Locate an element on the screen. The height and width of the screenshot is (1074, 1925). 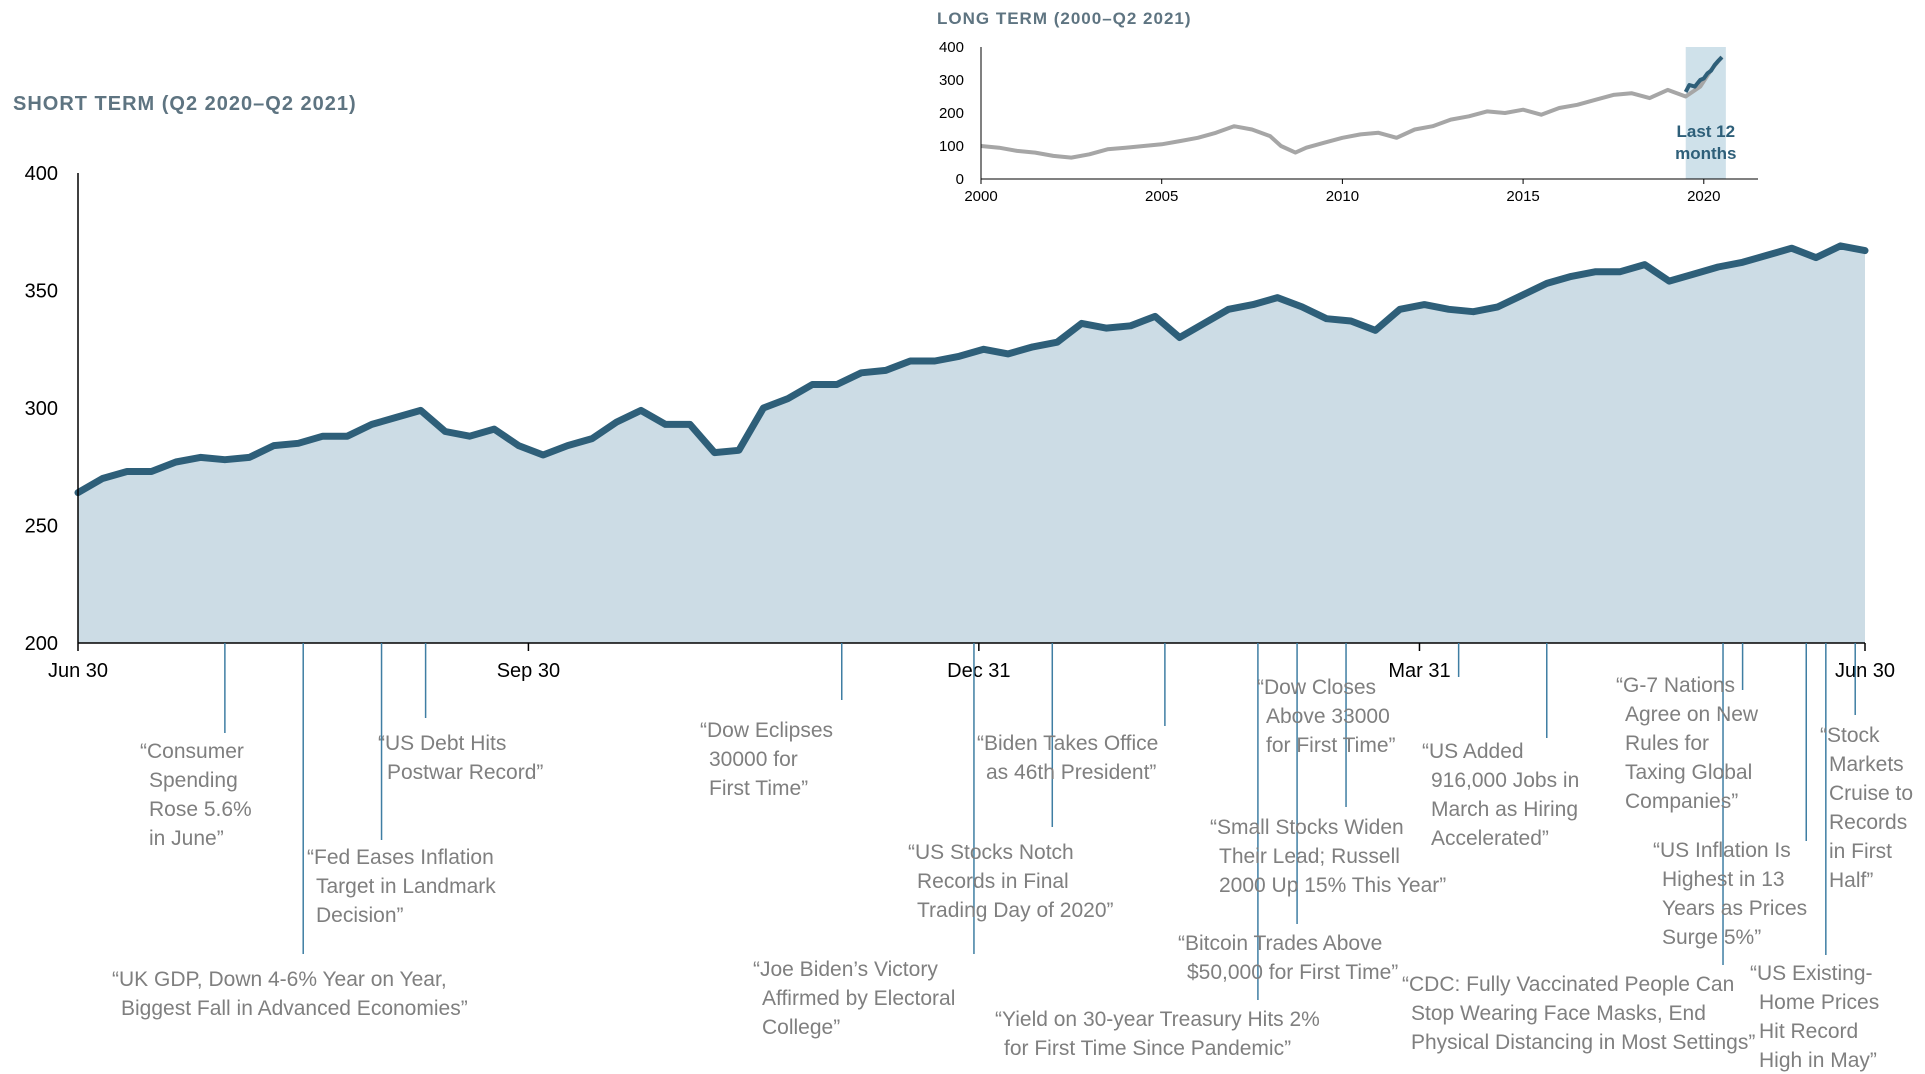
annotation-line: Home Prices is located at coordinates (1819, 1002).